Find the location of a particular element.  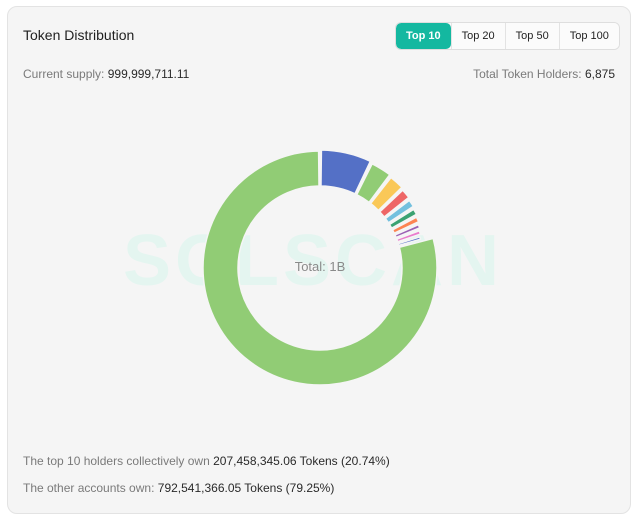

current-supply-label: Current supply: is located at coordinates (64, 74).